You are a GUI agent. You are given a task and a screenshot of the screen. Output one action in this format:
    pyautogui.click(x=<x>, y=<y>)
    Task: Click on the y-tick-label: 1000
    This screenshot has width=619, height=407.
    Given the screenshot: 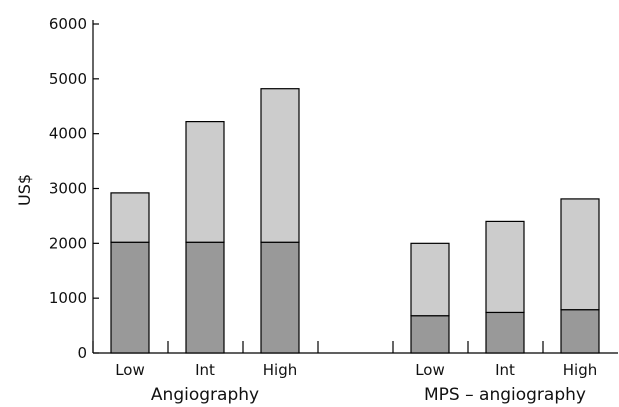 What is the action you would take?
    pyautogui.click(x=68, y=298)
    